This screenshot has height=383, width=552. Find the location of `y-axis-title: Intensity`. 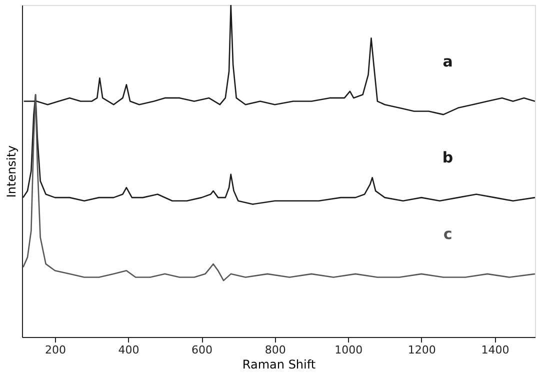

y-axis-title: Intensity is located at coordinates (11, 171).